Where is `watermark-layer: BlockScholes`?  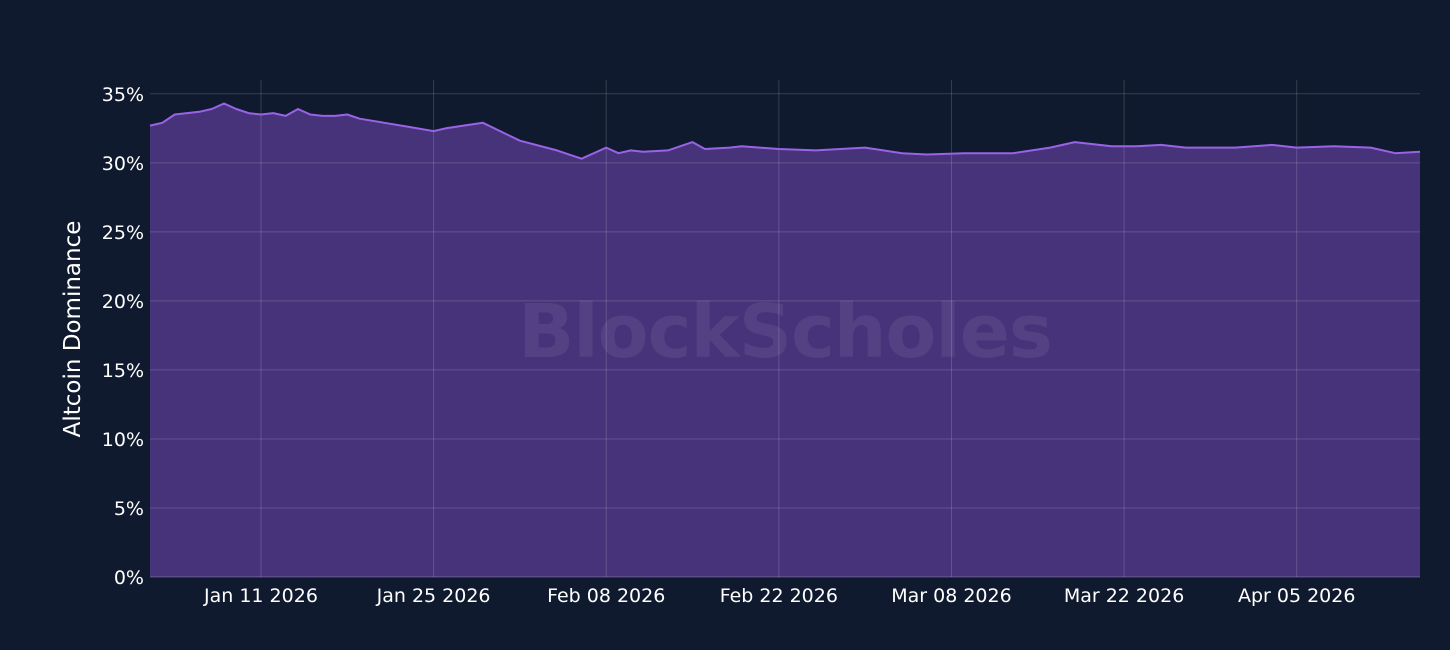 watermark-layer: BlockScholes is located at coordinates (785, 332).